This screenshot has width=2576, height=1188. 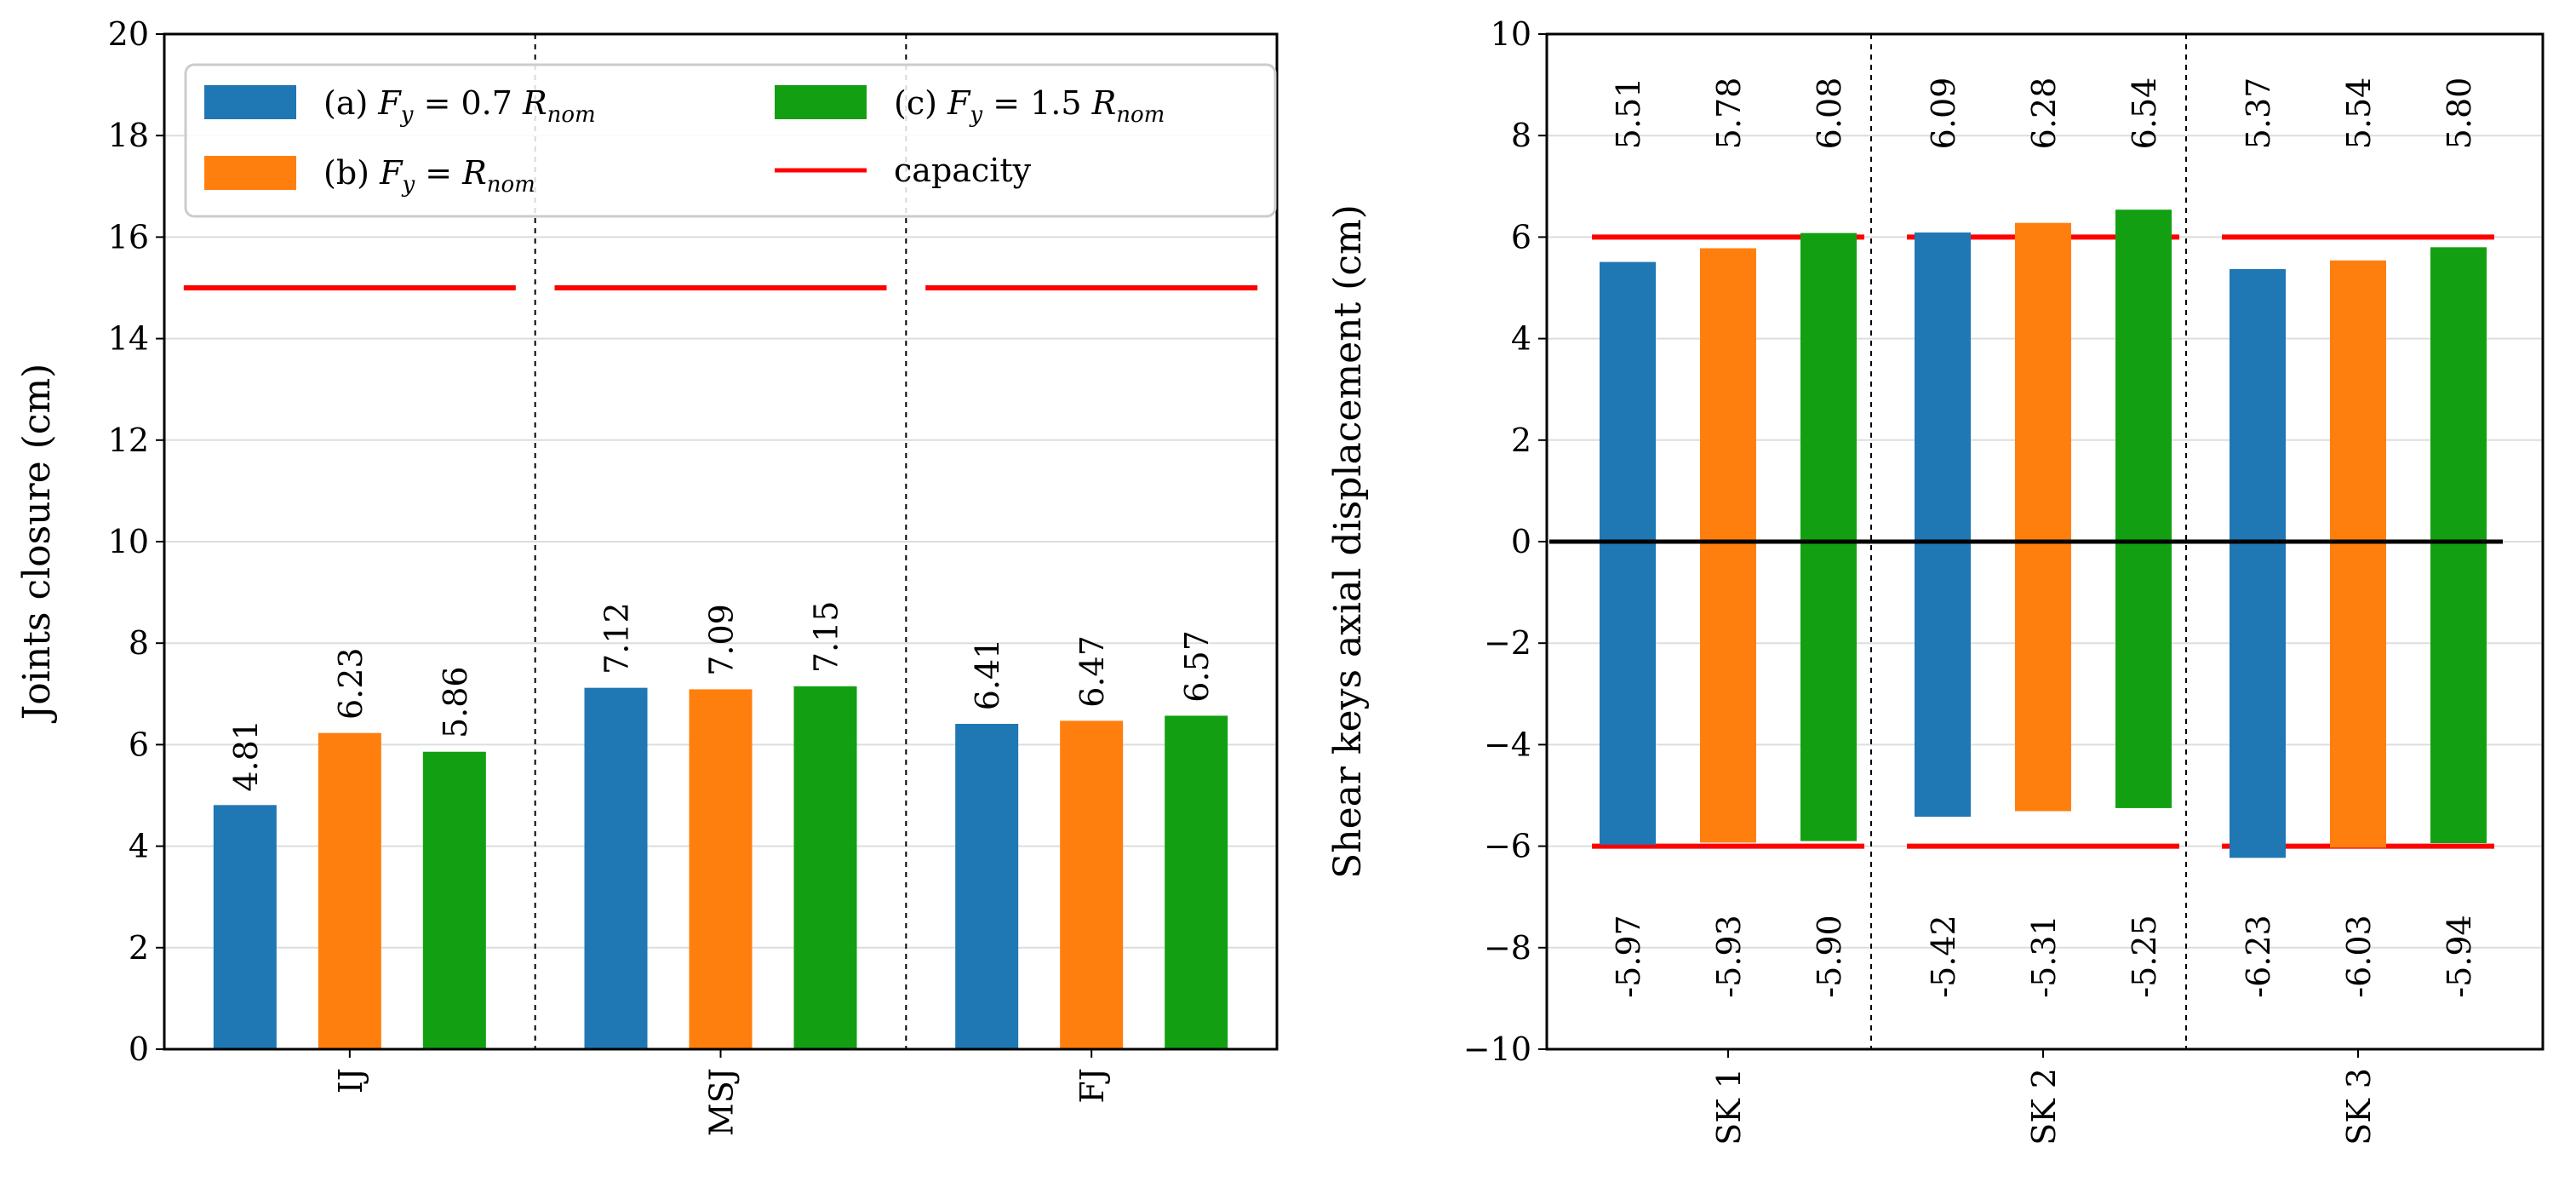 I want to click on y-tick-label: −4, so click(x=1508, y=744).